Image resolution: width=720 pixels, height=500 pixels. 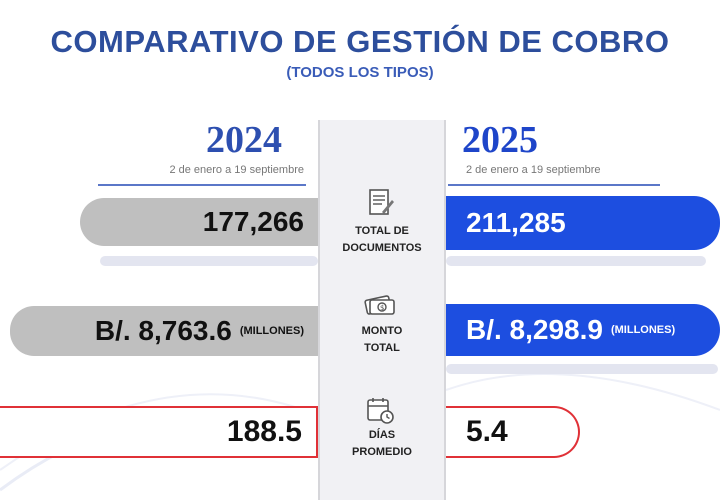 What do you see at coordinates (487, 431) in the screenshot?
I see `days-2025-number: 5.4` at bounding box center [487, 431].